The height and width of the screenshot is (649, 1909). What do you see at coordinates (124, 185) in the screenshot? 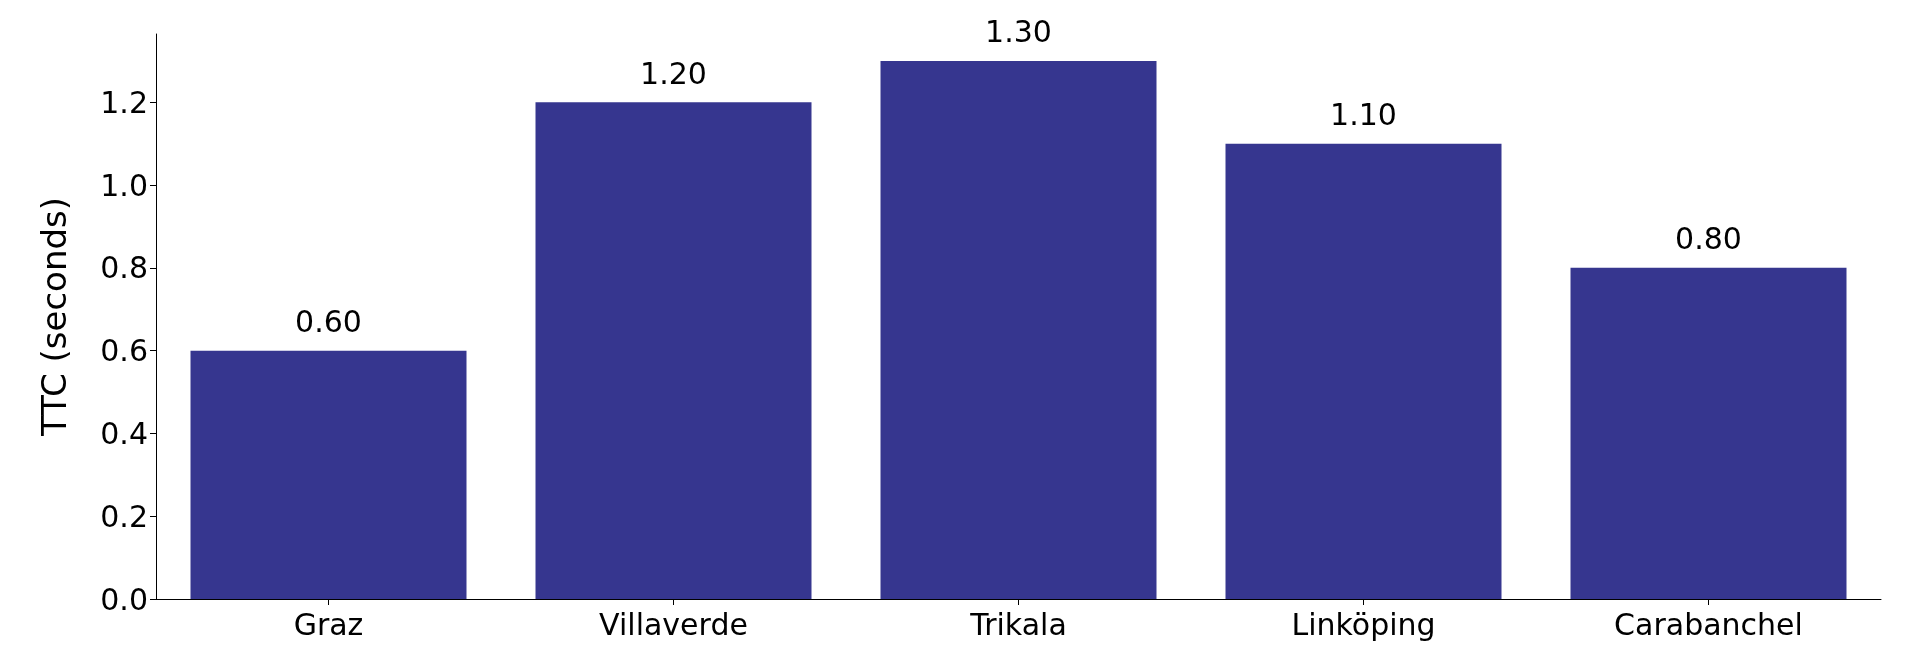
I see `y-tick-label: 1.0` at bounding box center [124, 185].